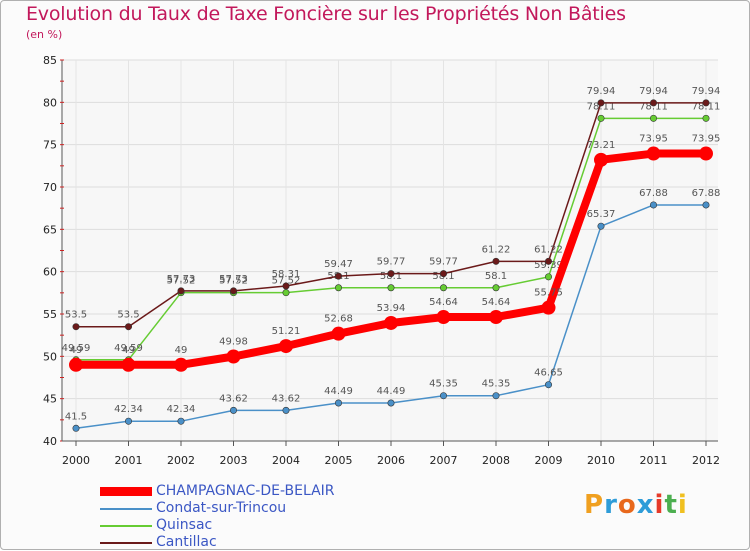 The image size is (750, 551). I want to click on y-tick-label: 50, so click(50, 356).